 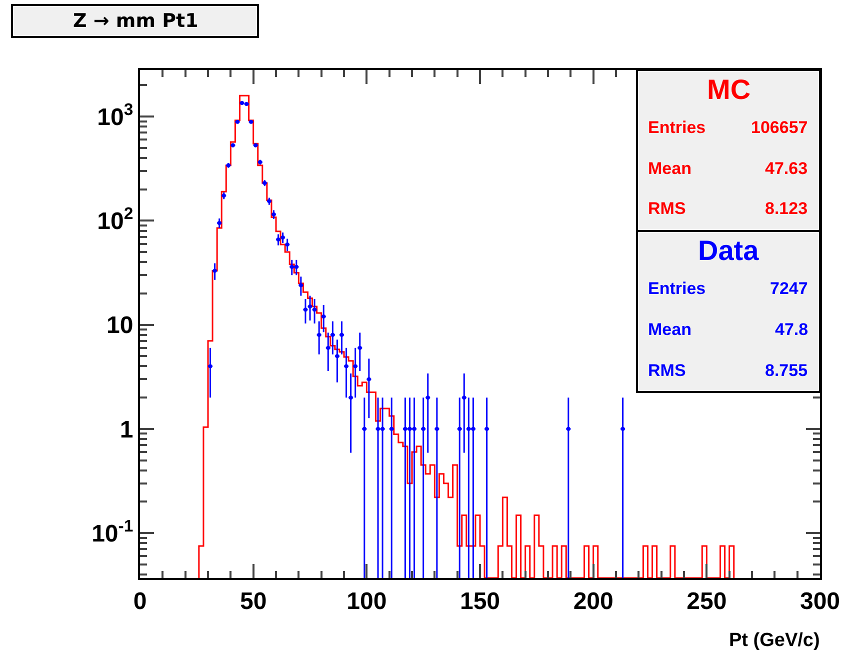 What do you see at coordinates (113, 532) in the screenshot?
I see `y-tick-label: 10$^{-1}$` at bounding box center [113, 532].